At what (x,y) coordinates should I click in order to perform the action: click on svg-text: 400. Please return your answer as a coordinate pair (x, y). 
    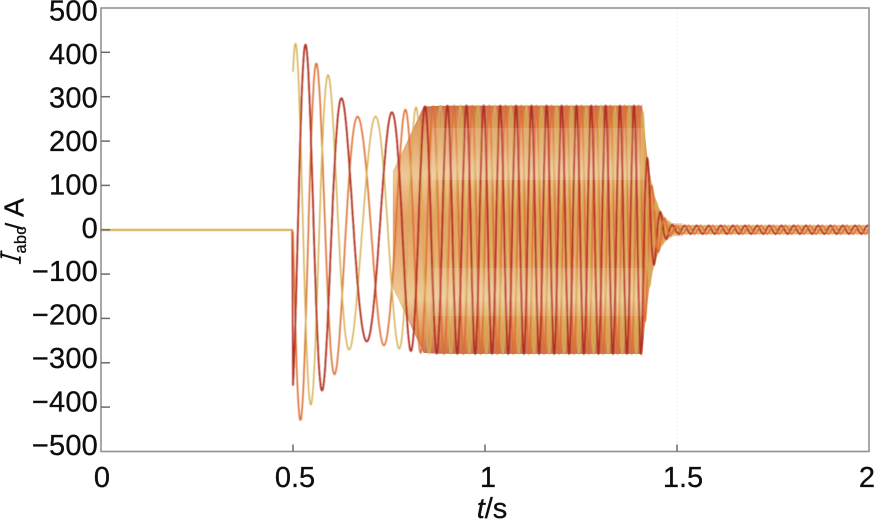
    Looking at the image, I should click on (73, 55).